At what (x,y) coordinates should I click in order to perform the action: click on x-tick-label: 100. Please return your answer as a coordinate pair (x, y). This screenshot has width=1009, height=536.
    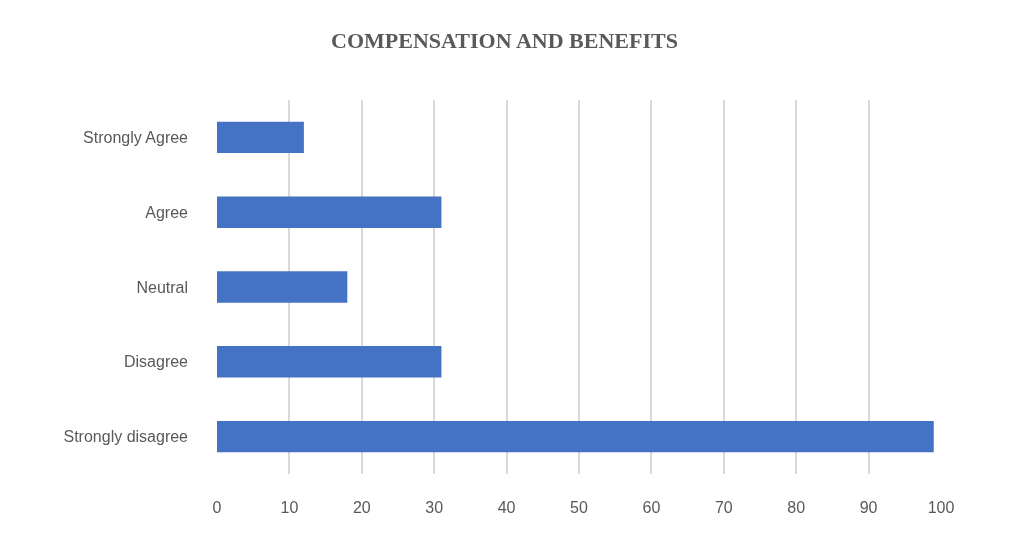
    Looking at the image, I should click on (941, 507).